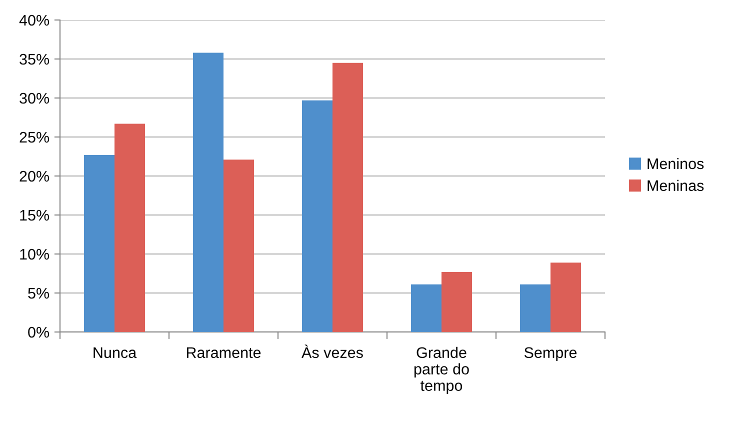 This screenshot has height=423, width=752. I want to click on y-tick-label: 0%, so click(39, 332).